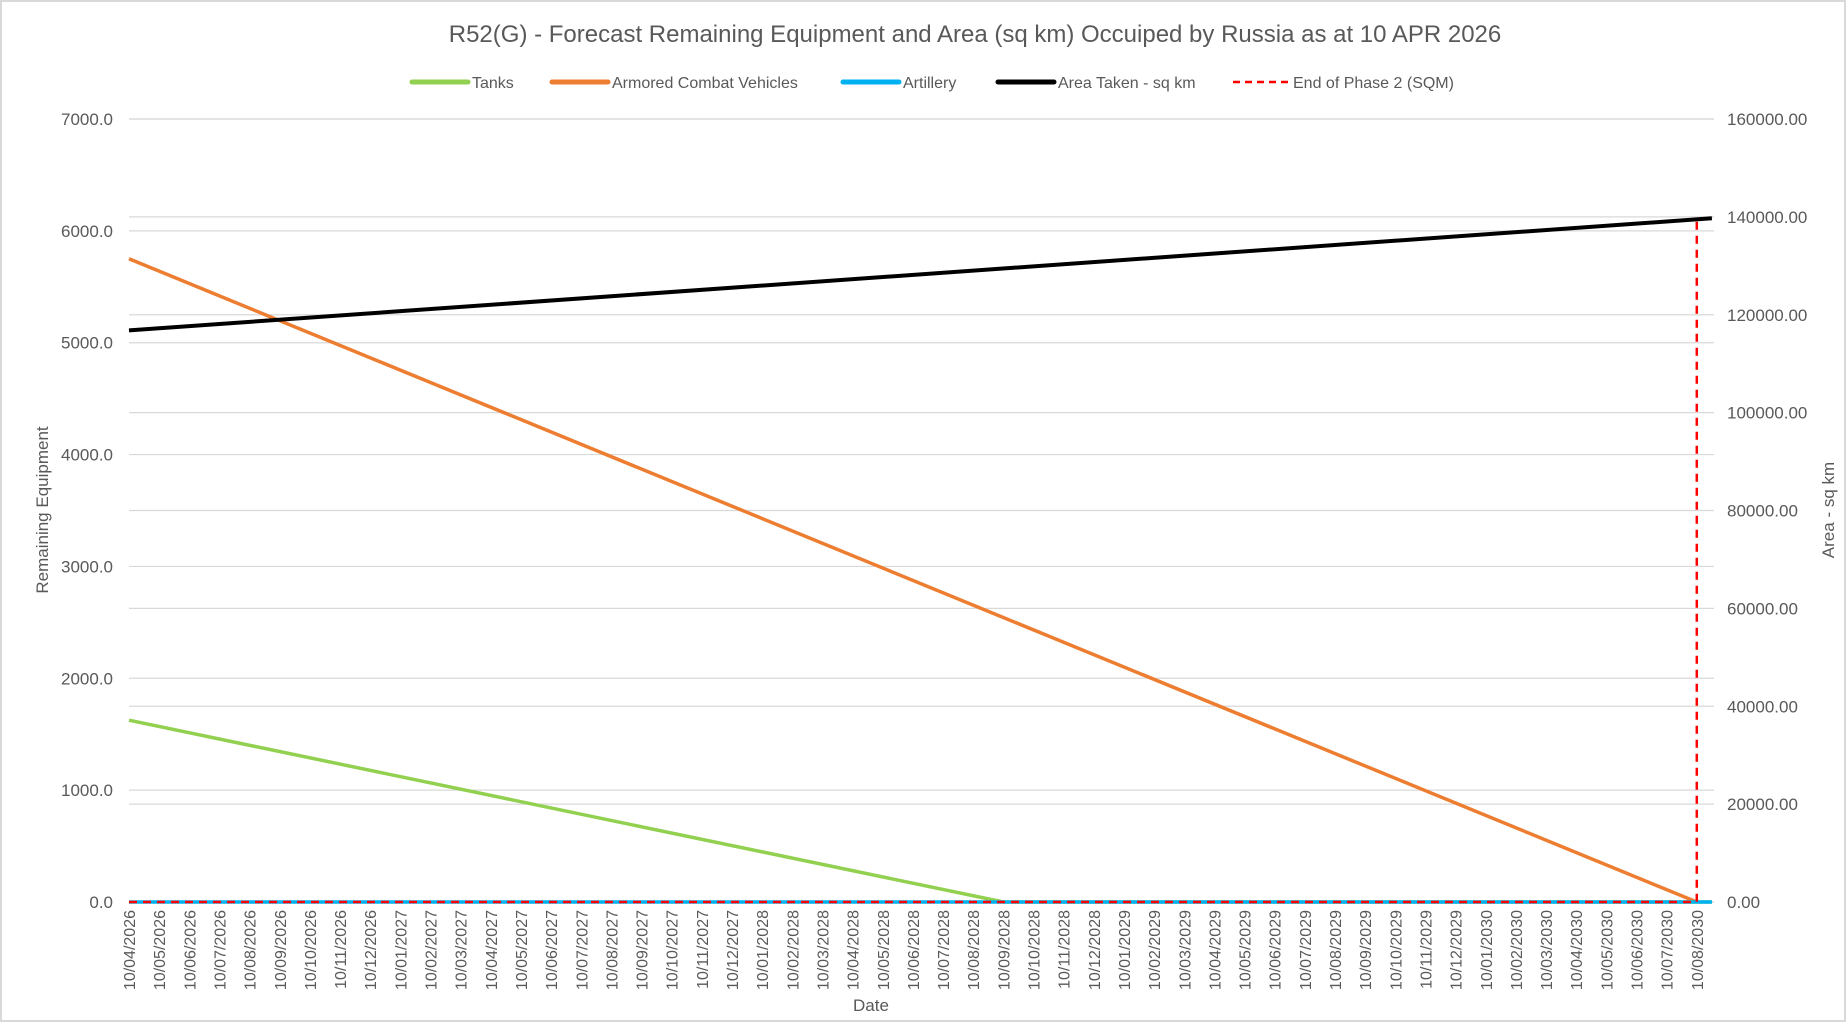  I want to click on x-tick-label: 10/02/2028, so click(793, 950).